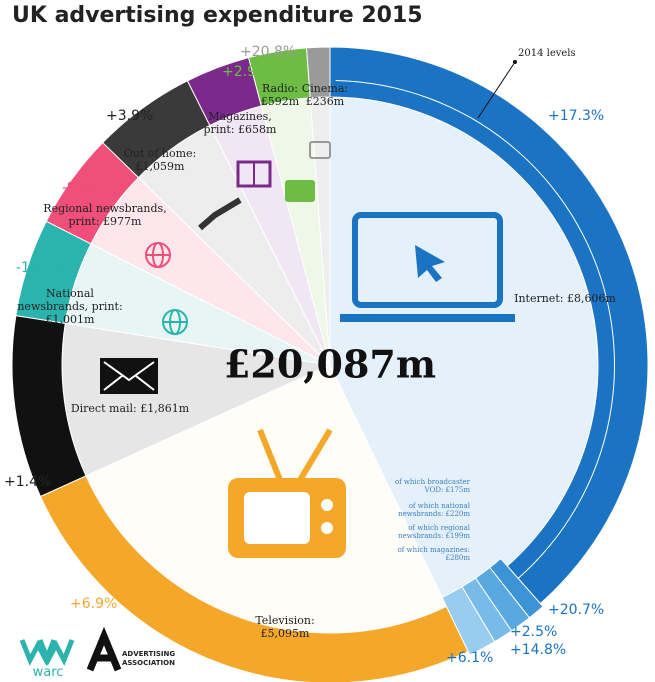 Image resolution: width=655 pixels, height=682 pixels. I want to click on tv-icon, so click(287, 493).